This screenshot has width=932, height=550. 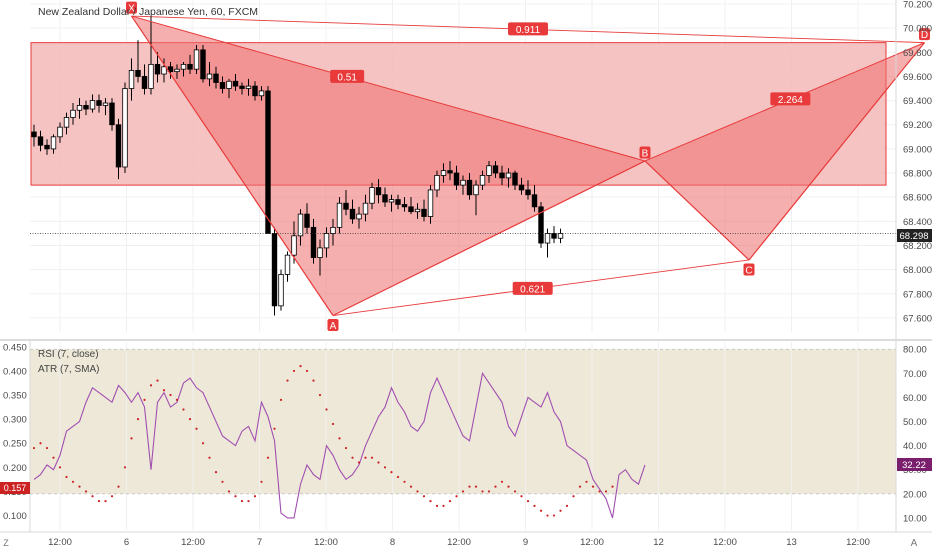 What do you see at coordinates (913, 236) in the screenshot?
I see `last-price-label: 68.298` at bounding box center [913, 236].